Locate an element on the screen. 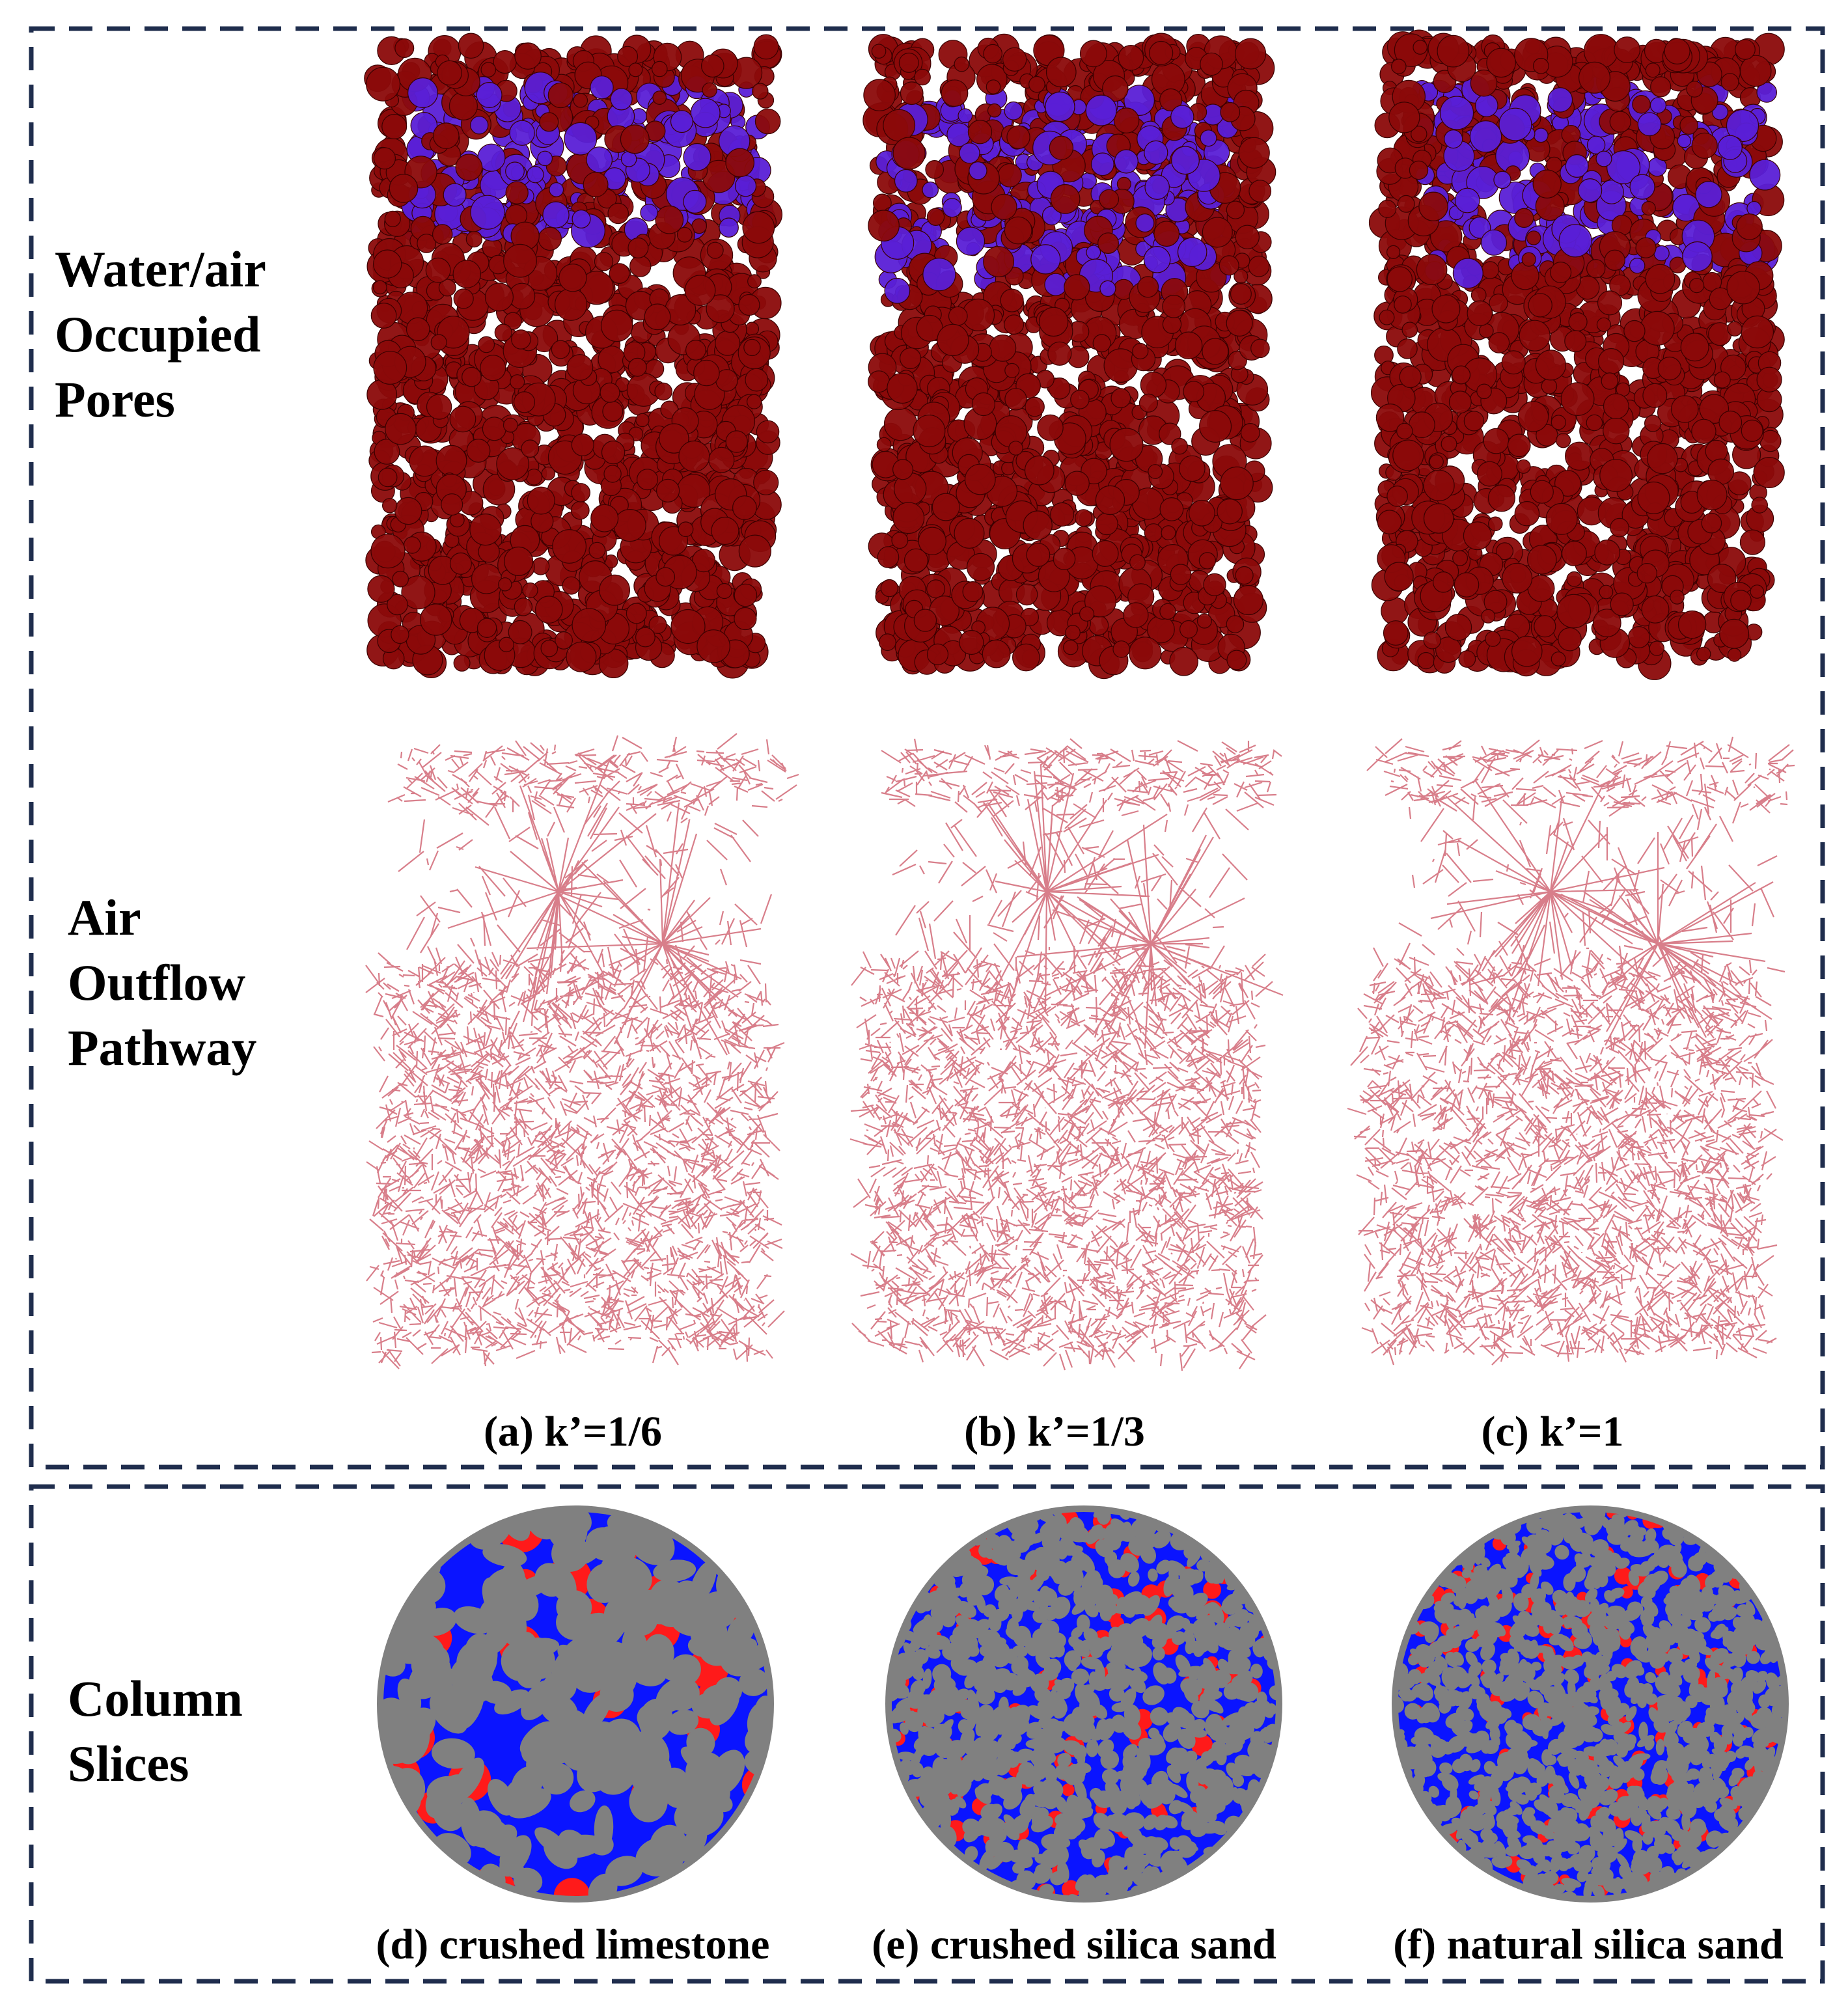  row-label-pores: Water/air Occupied Pores is located at coordinates (161, 334).